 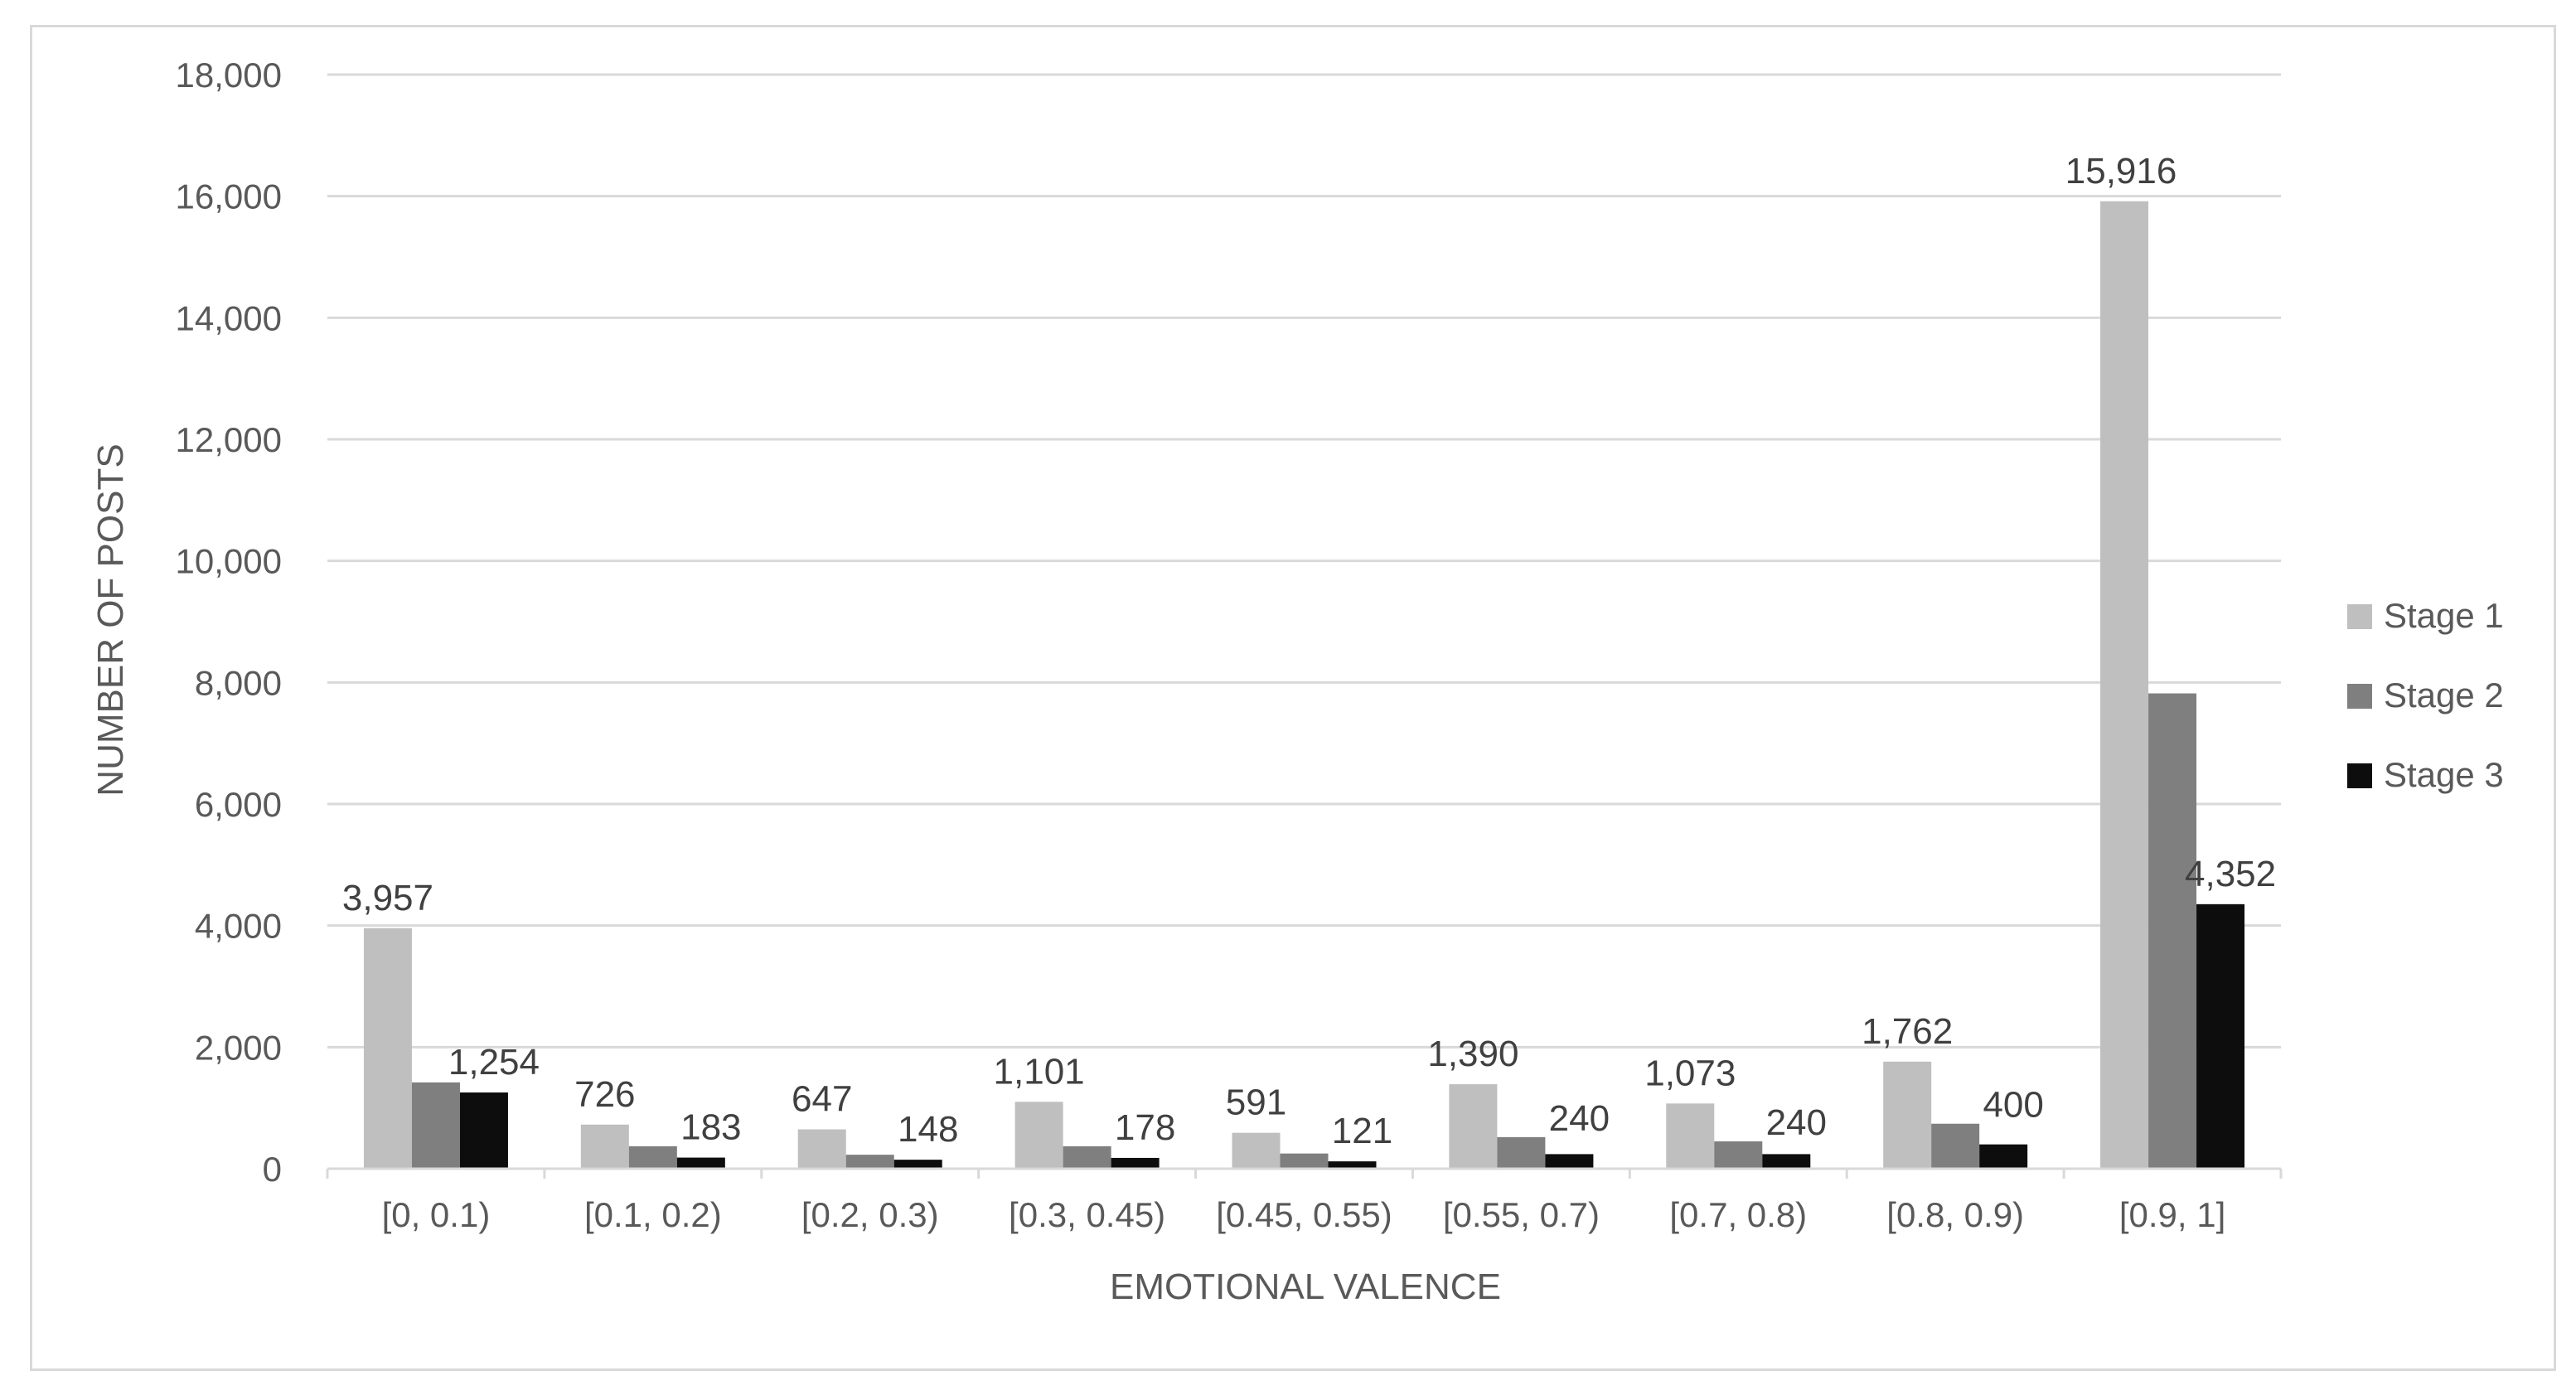 What do you see at coordinates (1907, 1031) in the screenshot?
I see `data-label: 1,762` at bounding box center [1907, 1031].